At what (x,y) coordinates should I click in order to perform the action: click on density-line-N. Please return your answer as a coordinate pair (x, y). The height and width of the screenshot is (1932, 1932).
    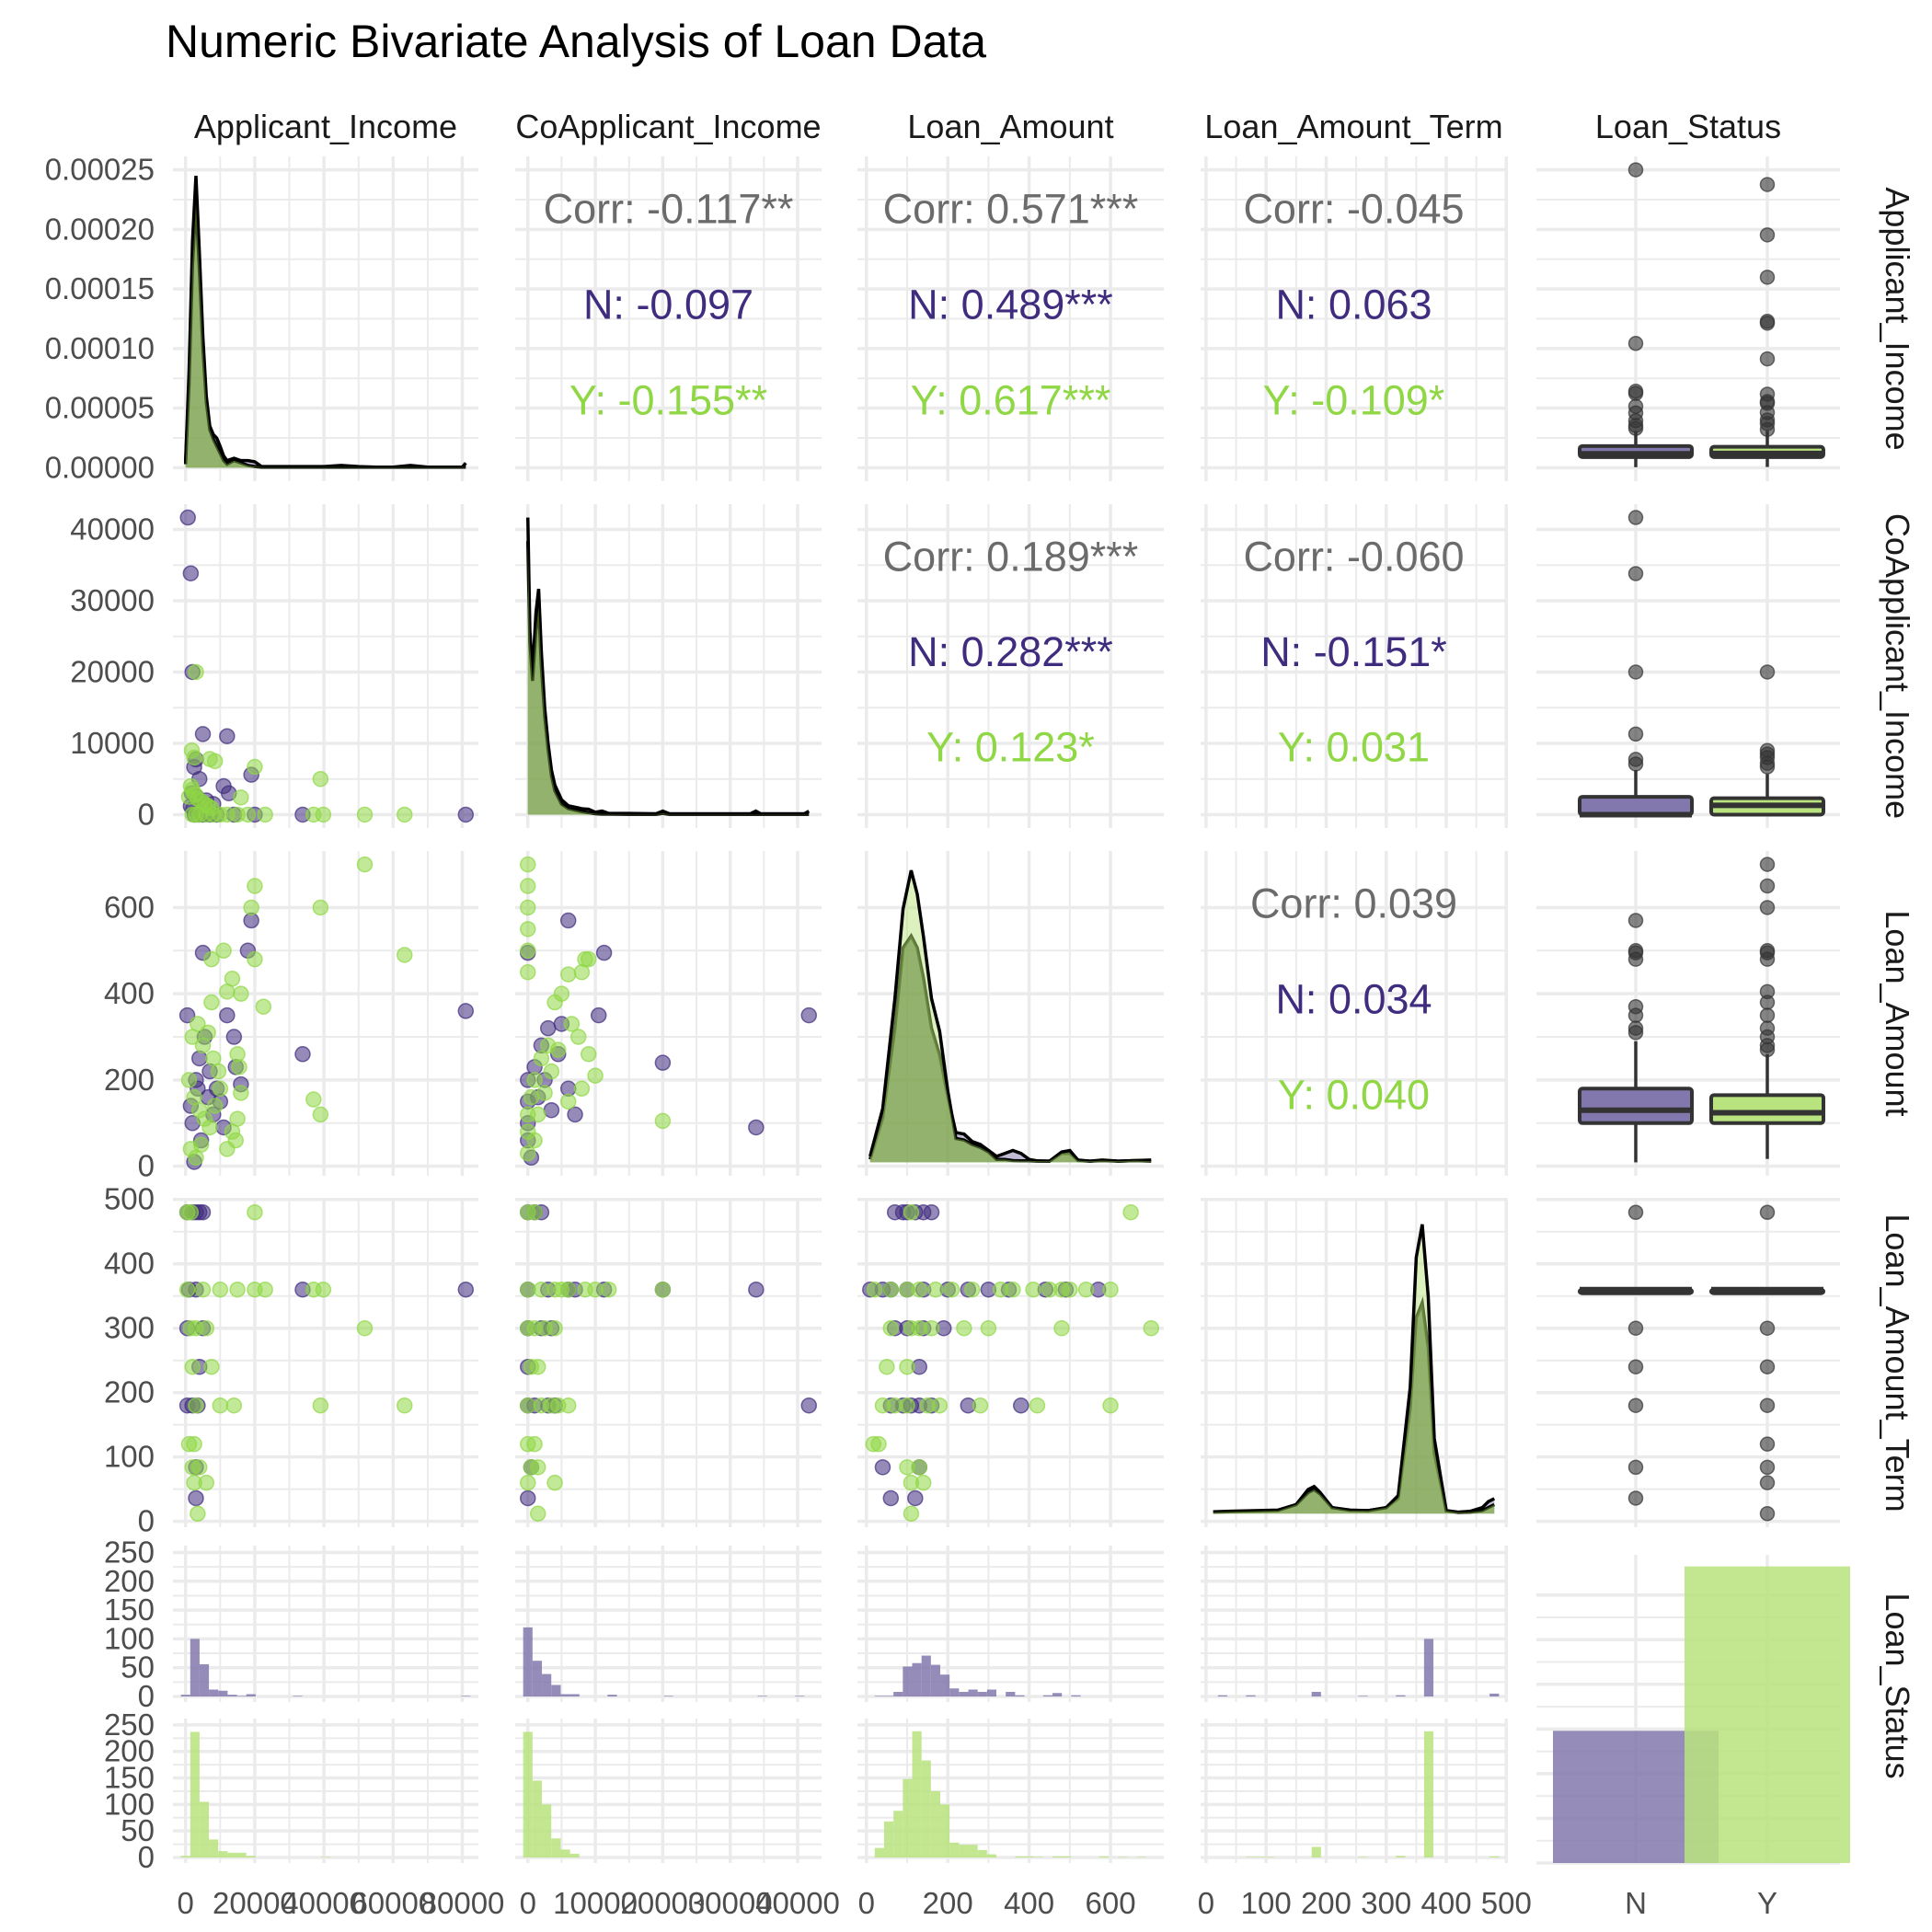
    Looking at the image, I should click on (325, 322).